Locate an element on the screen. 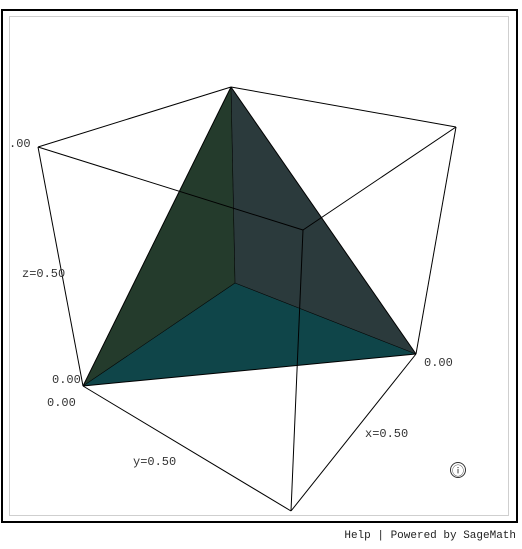 Image resolution: width=522 pixels, height=549 pixels. y-axis-label: y=0.50 is located at coordinates (154, 462).